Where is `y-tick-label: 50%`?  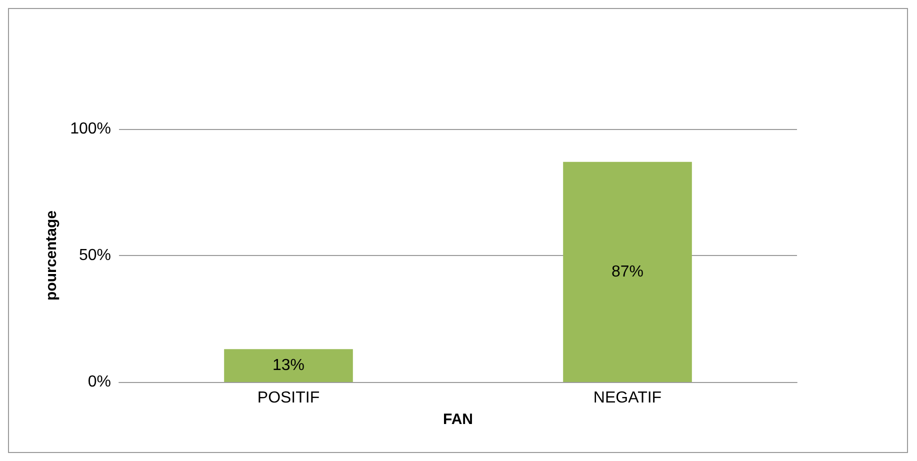 y-tick-label: 50% is located at coordinates (94, 255).